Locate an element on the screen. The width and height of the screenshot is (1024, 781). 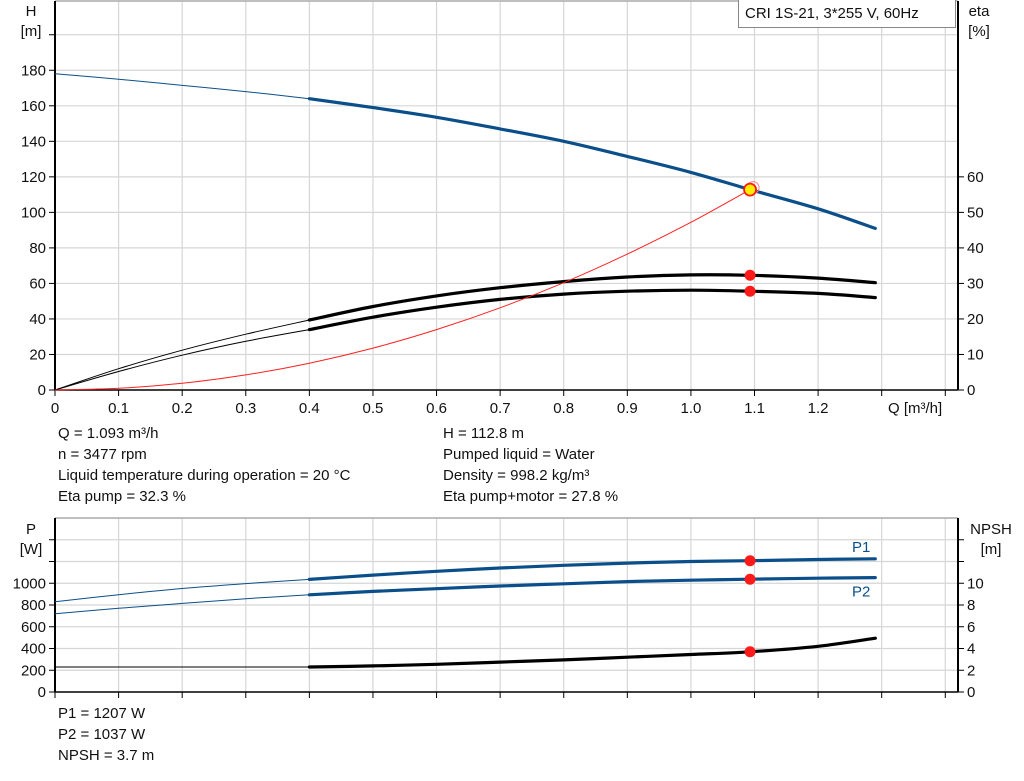
duty-point-head is located at coordinates (750, 189).